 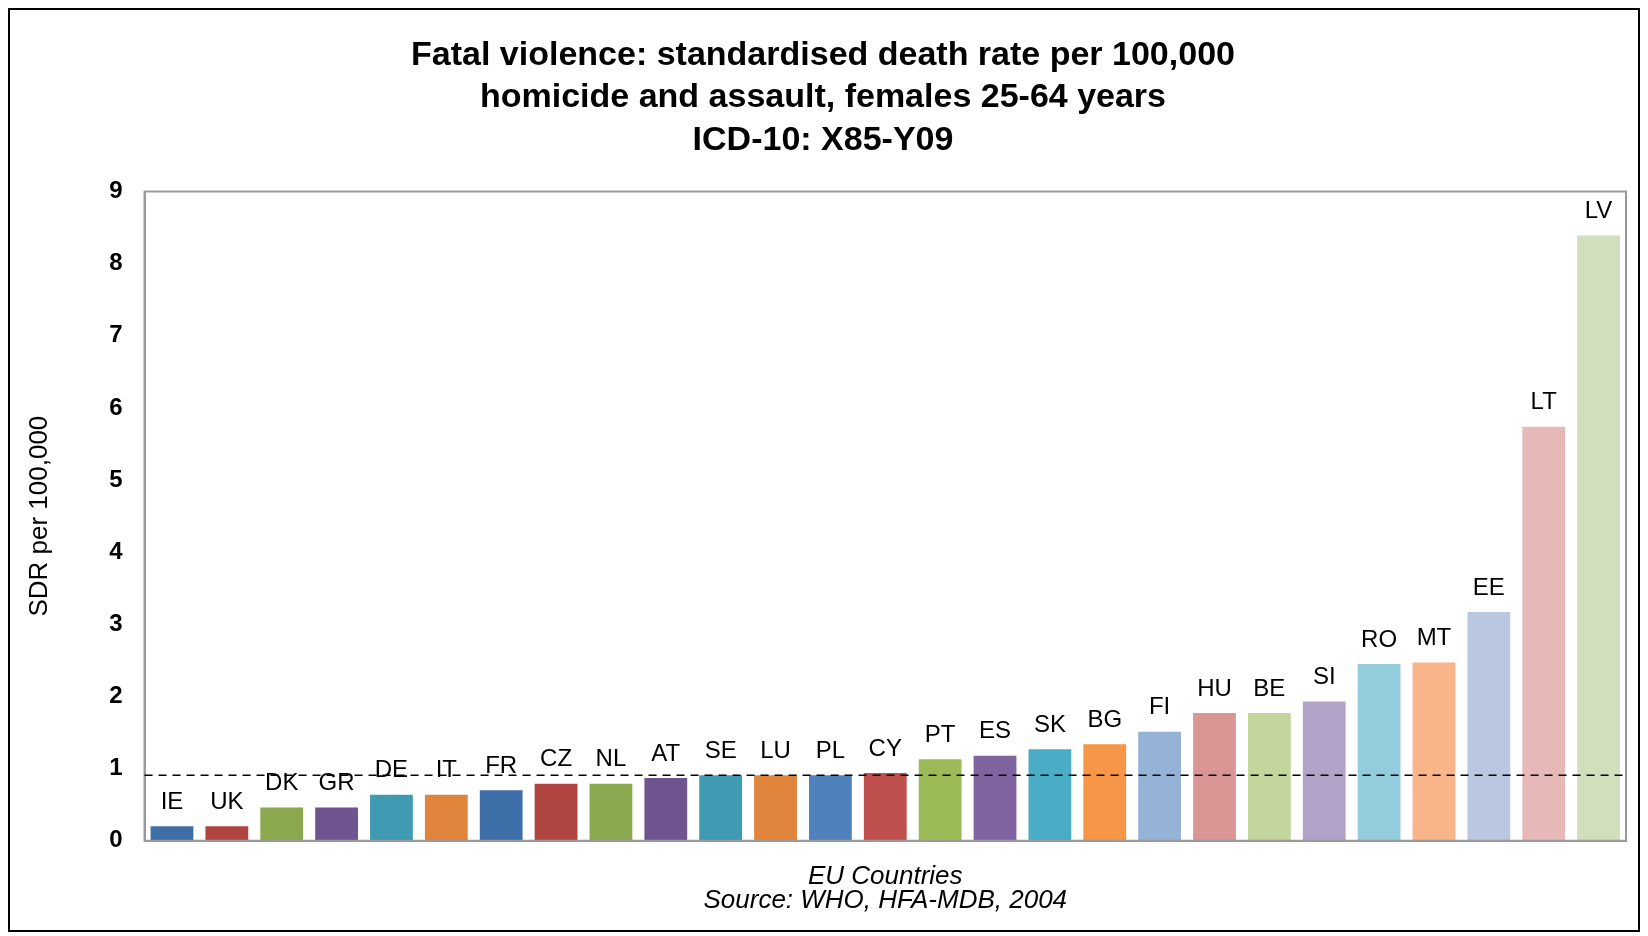 I want to click on x-tick-label: UK, so click(x=227, y=800).